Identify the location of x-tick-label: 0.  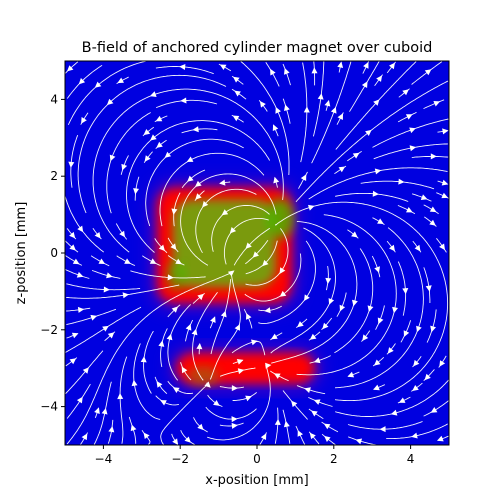
(257, 459).